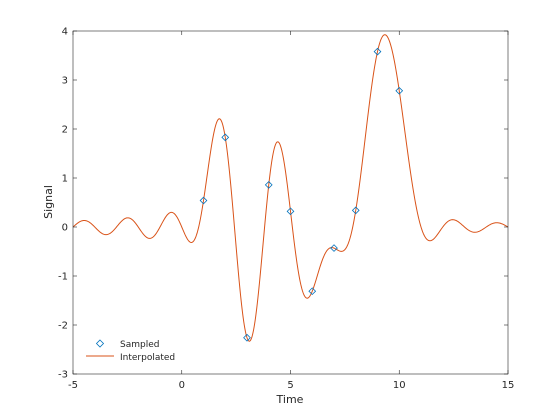  Describe the element at coordinates (65, 228) in the screenshot. I see `y-tick-label: 0` at that location.